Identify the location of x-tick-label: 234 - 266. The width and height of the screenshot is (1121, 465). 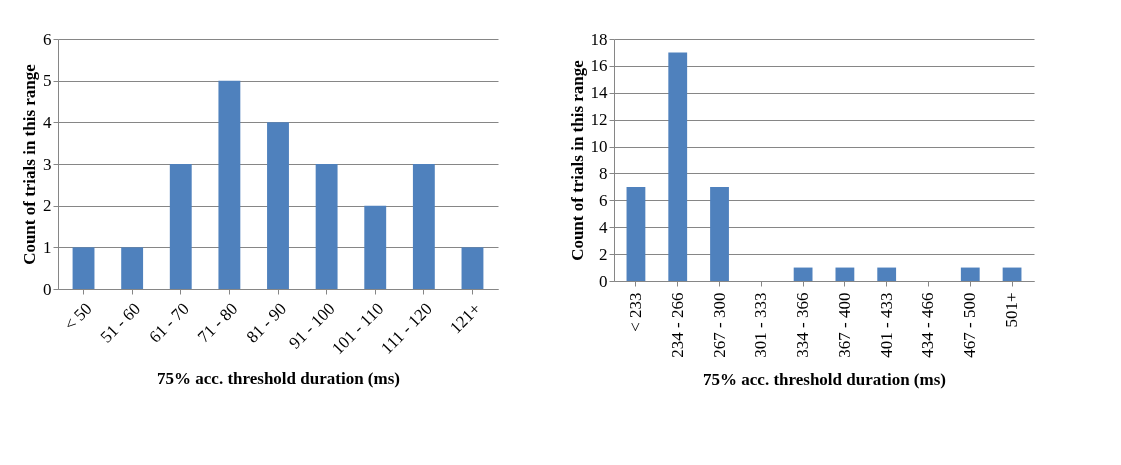
(677, 325).